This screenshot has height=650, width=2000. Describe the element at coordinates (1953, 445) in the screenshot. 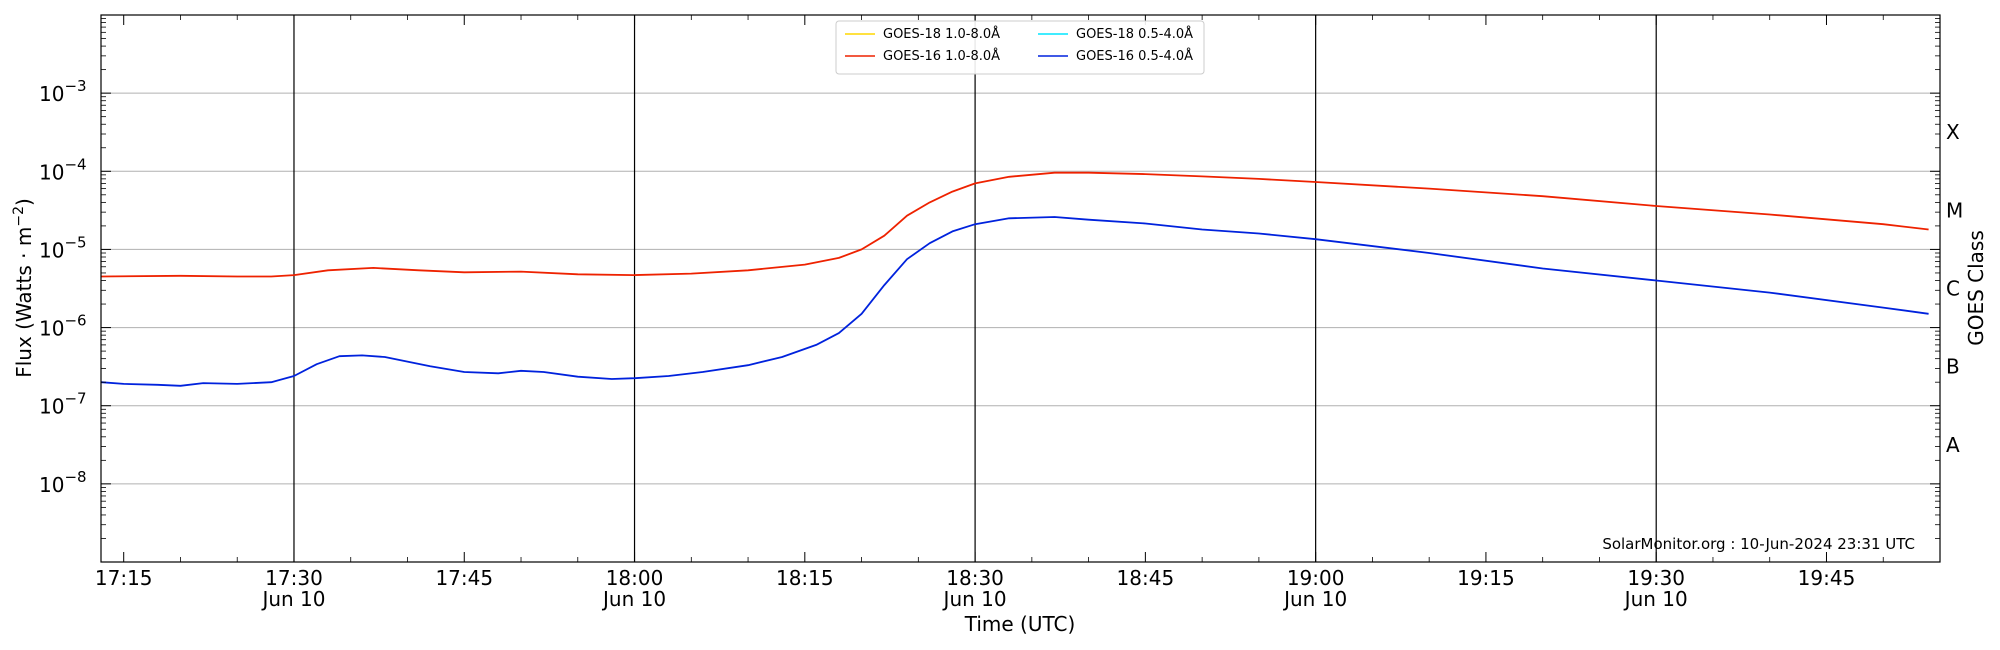

I see `goes-class-label: A` at that location.